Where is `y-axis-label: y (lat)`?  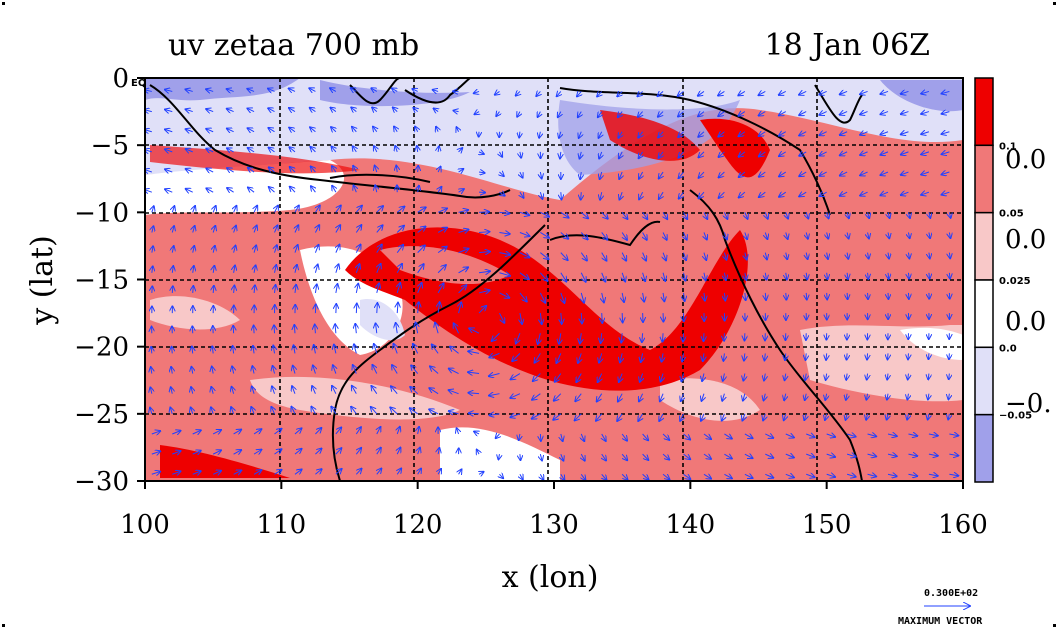
y-axis-label: y (lat) is located at coordinates (42, 280).